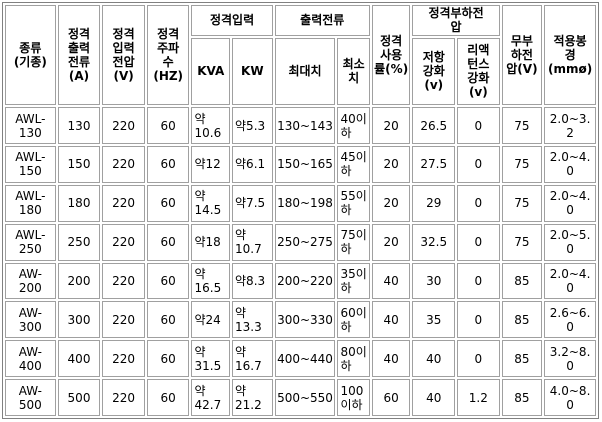 The width and height of the screenshot is (602, 422). I want to click on header-rated-output-current: 정격 출력 전류 (A), so click(79, 55).